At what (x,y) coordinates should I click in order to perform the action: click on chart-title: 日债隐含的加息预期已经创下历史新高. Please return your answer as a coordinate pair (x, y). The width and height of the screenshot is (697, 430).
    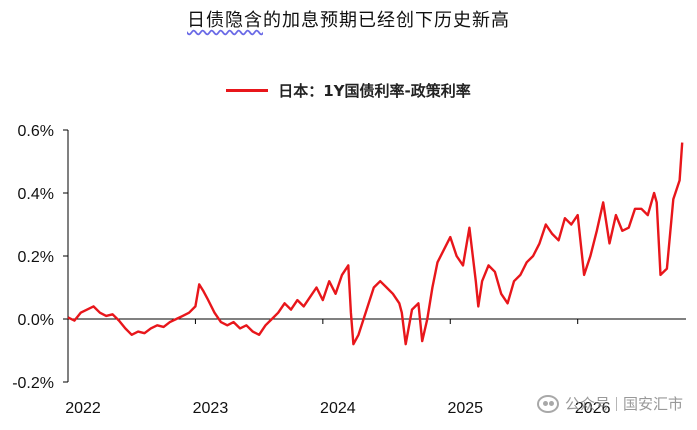
    Looking at the image, I should click on (348, 19).